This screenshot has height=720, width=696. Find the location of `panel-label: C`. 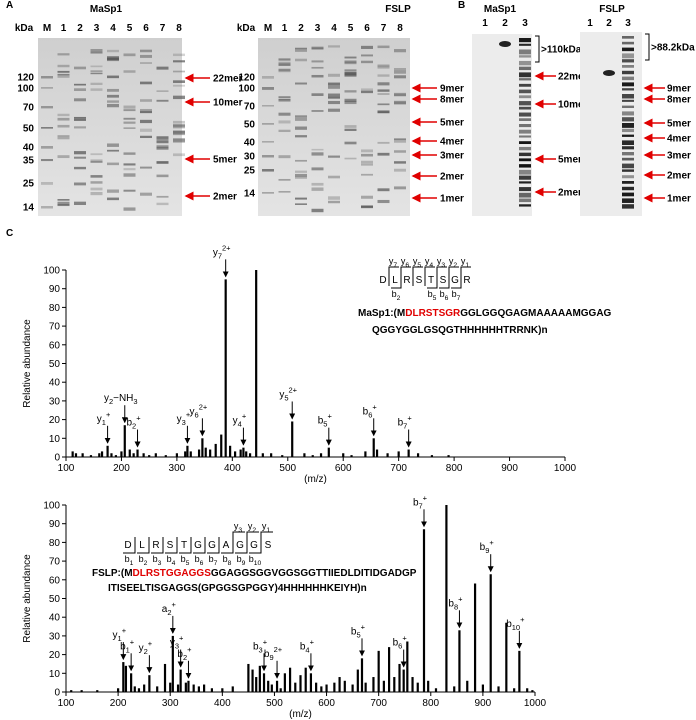

panel-label: C is located at coordinates (9, 233).